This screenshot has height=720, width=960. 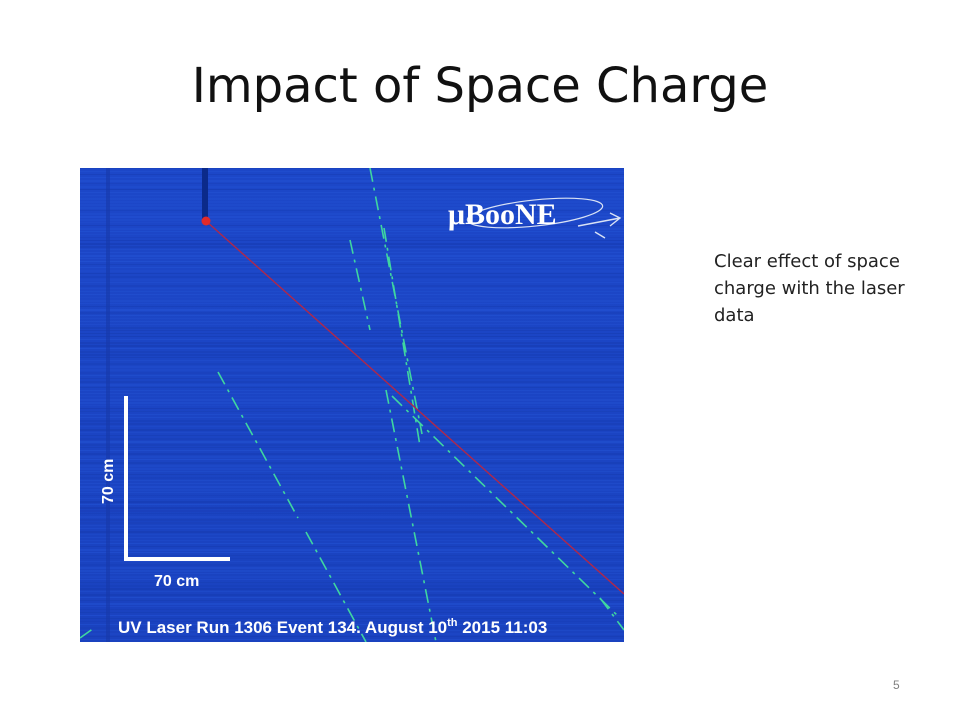 What do you see at coordinates (480, 86) in the screenshot?
I see `slide-title: Impact of Space Charge` at bounding box center [480, 86].